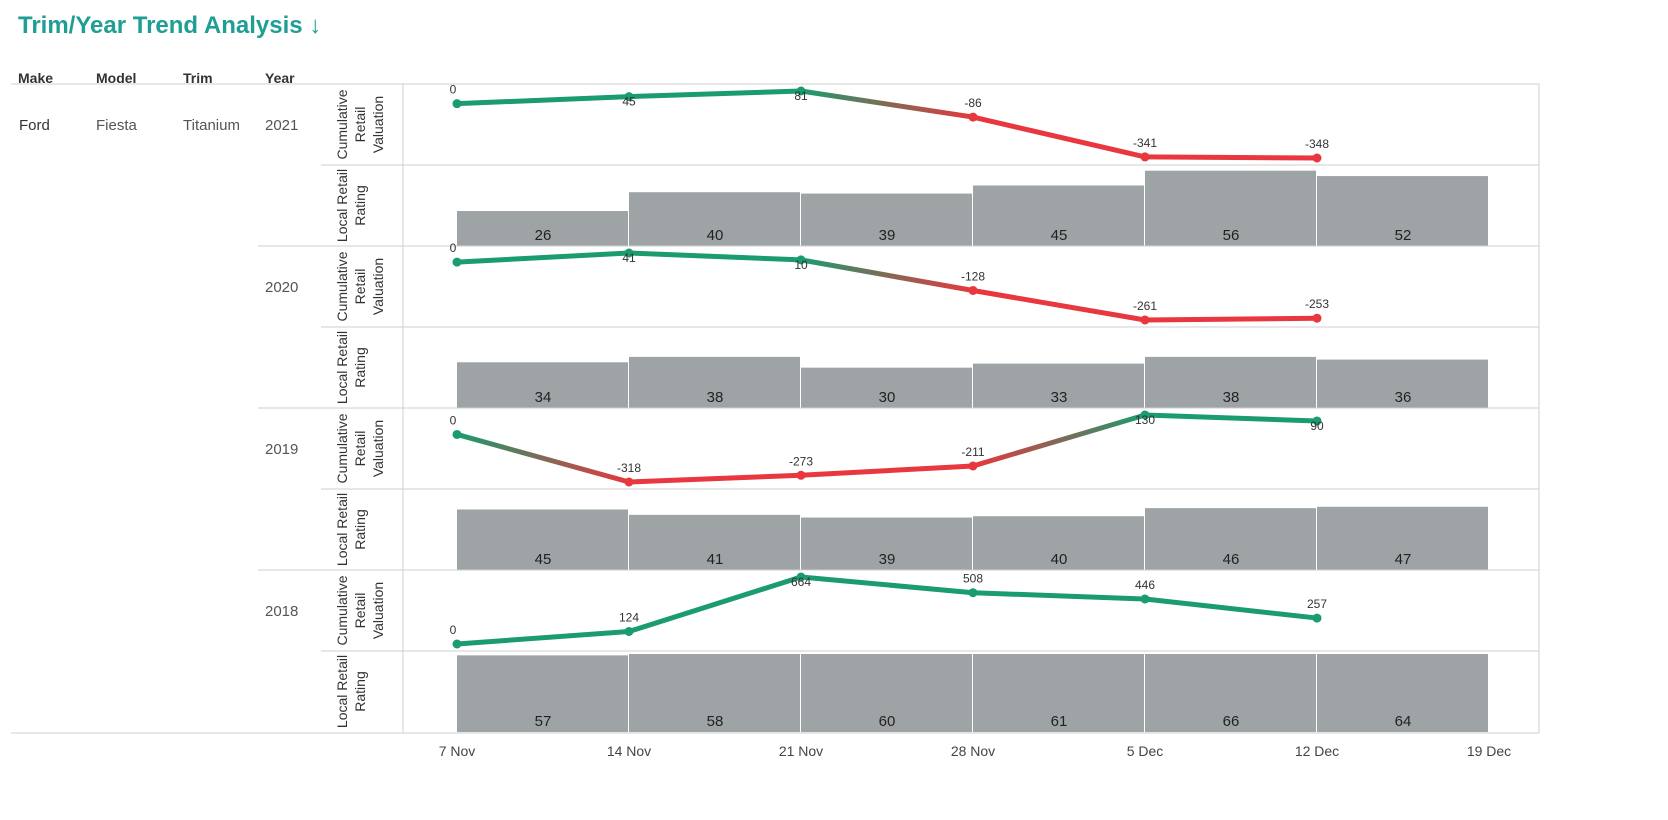 Image resolution: width=1668 pixels, height=820 pixels. Describe the element at coordinates (1059, 397) in the screenshot. I see `rating-bar-label: 33` at that location.